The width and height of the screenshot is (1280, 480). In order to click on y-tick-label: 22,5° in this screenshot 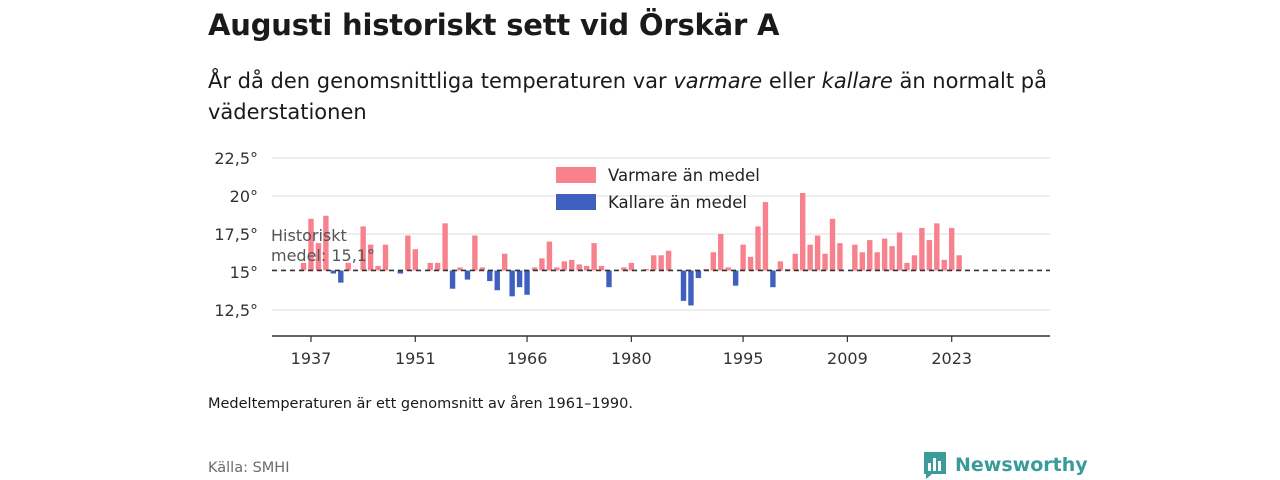, I will do `click(236, 158)`.